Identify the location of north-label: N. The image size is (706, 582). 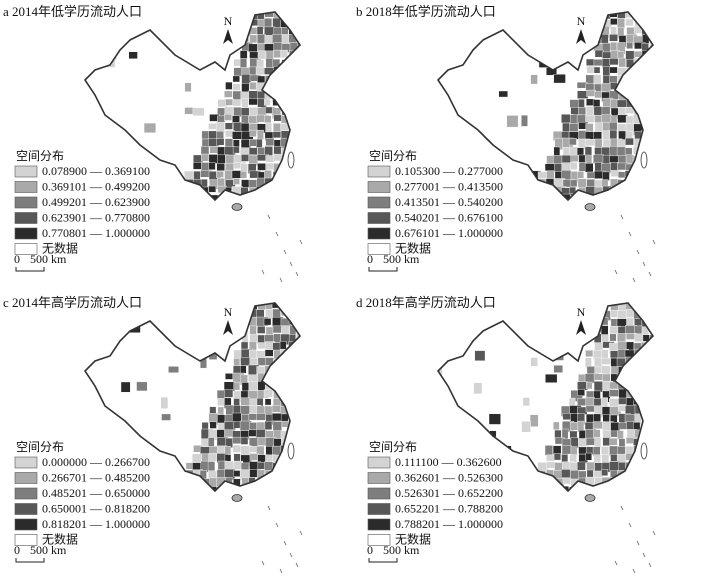
(228, 312).